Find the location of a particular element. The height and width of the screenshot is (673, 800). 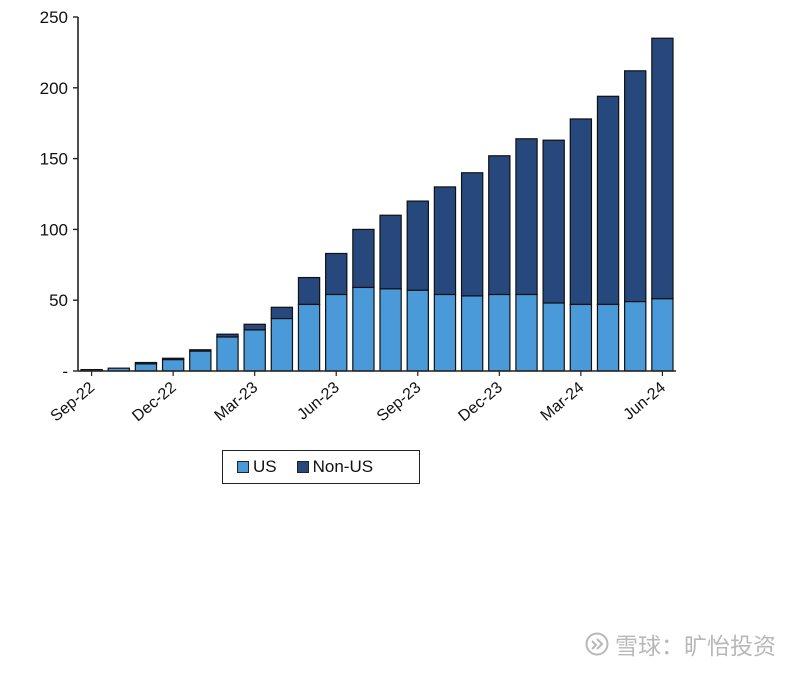

legend: US Non-US is located at coordinates (321, 467).